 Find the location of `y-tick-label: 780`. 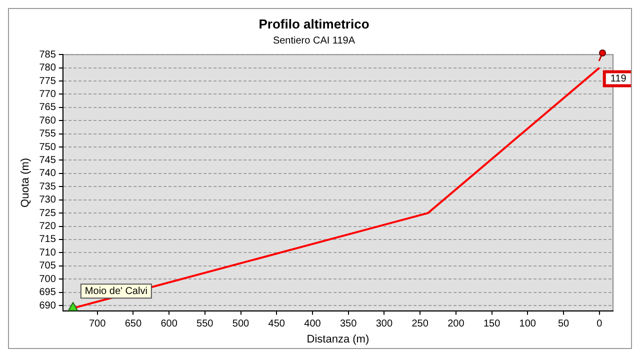

y-tick-label: 780 is located at coordinates (47, 68).